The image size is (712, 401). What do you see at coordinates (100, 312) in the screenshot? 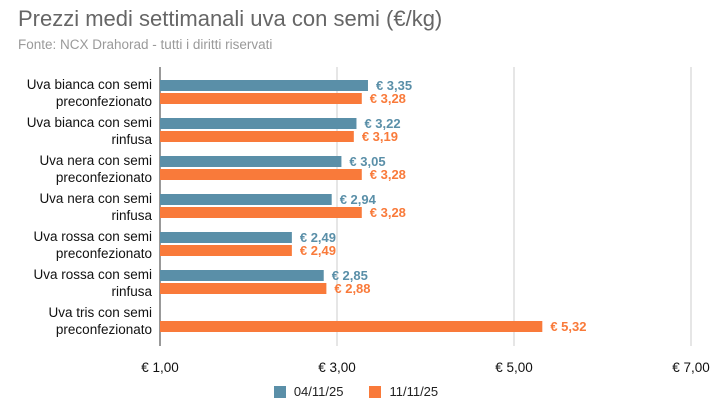
I see `category-label-6-line-0: Uva tris con semi` at bounding box center [100, 312].